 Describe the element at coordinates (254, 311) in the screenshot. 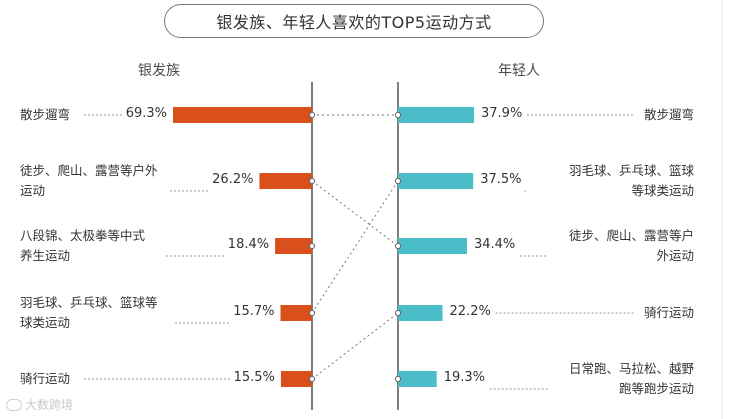

I see `value-label: 15.7%` at that location.